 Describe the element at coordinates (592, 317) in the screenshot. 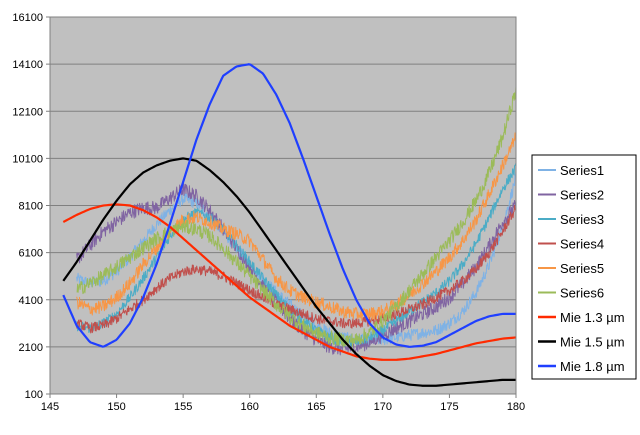

I see `legend-label: Mie 1.3 µm` at that location.